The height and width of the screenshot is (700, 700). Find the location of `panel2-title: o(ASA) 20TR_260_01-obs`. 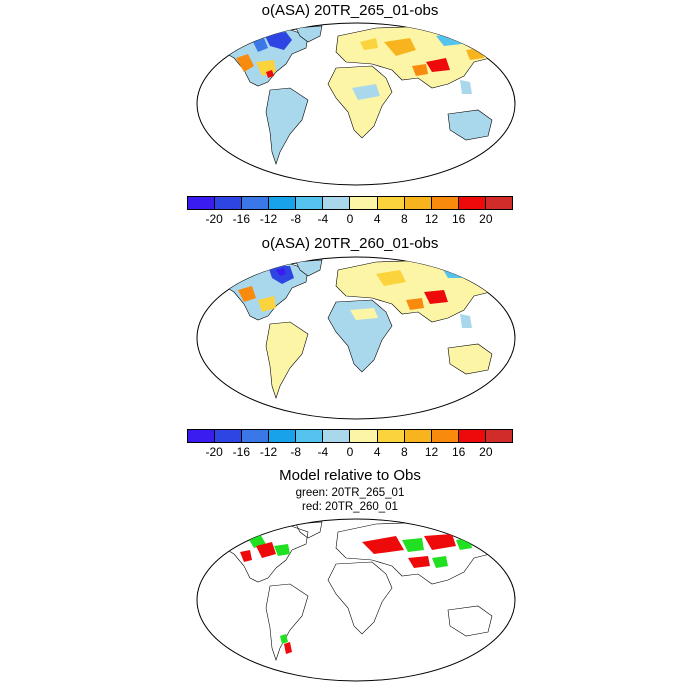

panel2-title: o(ASA) 20TR_260_01-obs is located at coordinates (350, 243).